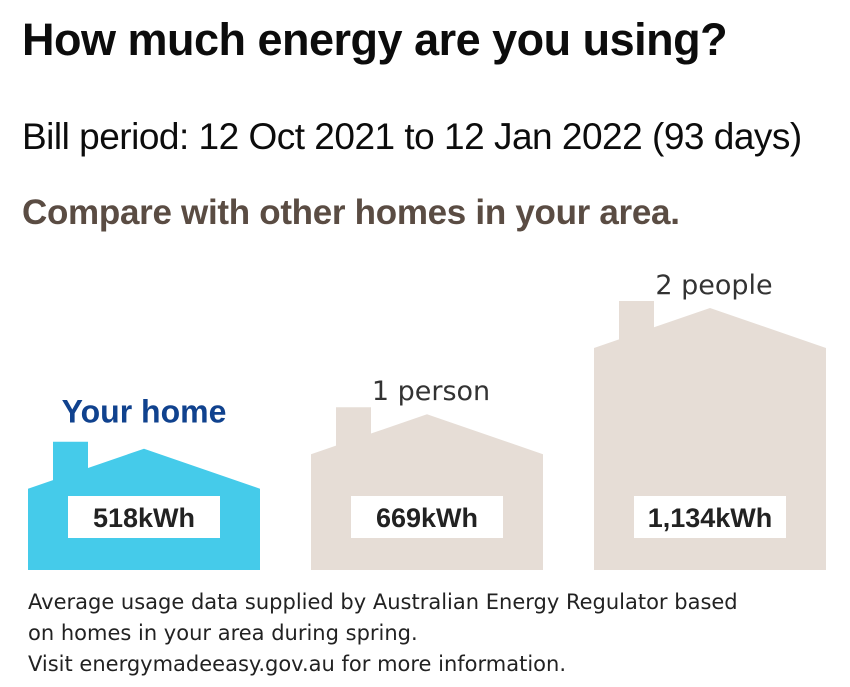 The image size is (850, 687). What do you see at coordinates (713, 285) in the screenshot?
I see `category-label-3: 2 people` at bounding box center [713, 285].